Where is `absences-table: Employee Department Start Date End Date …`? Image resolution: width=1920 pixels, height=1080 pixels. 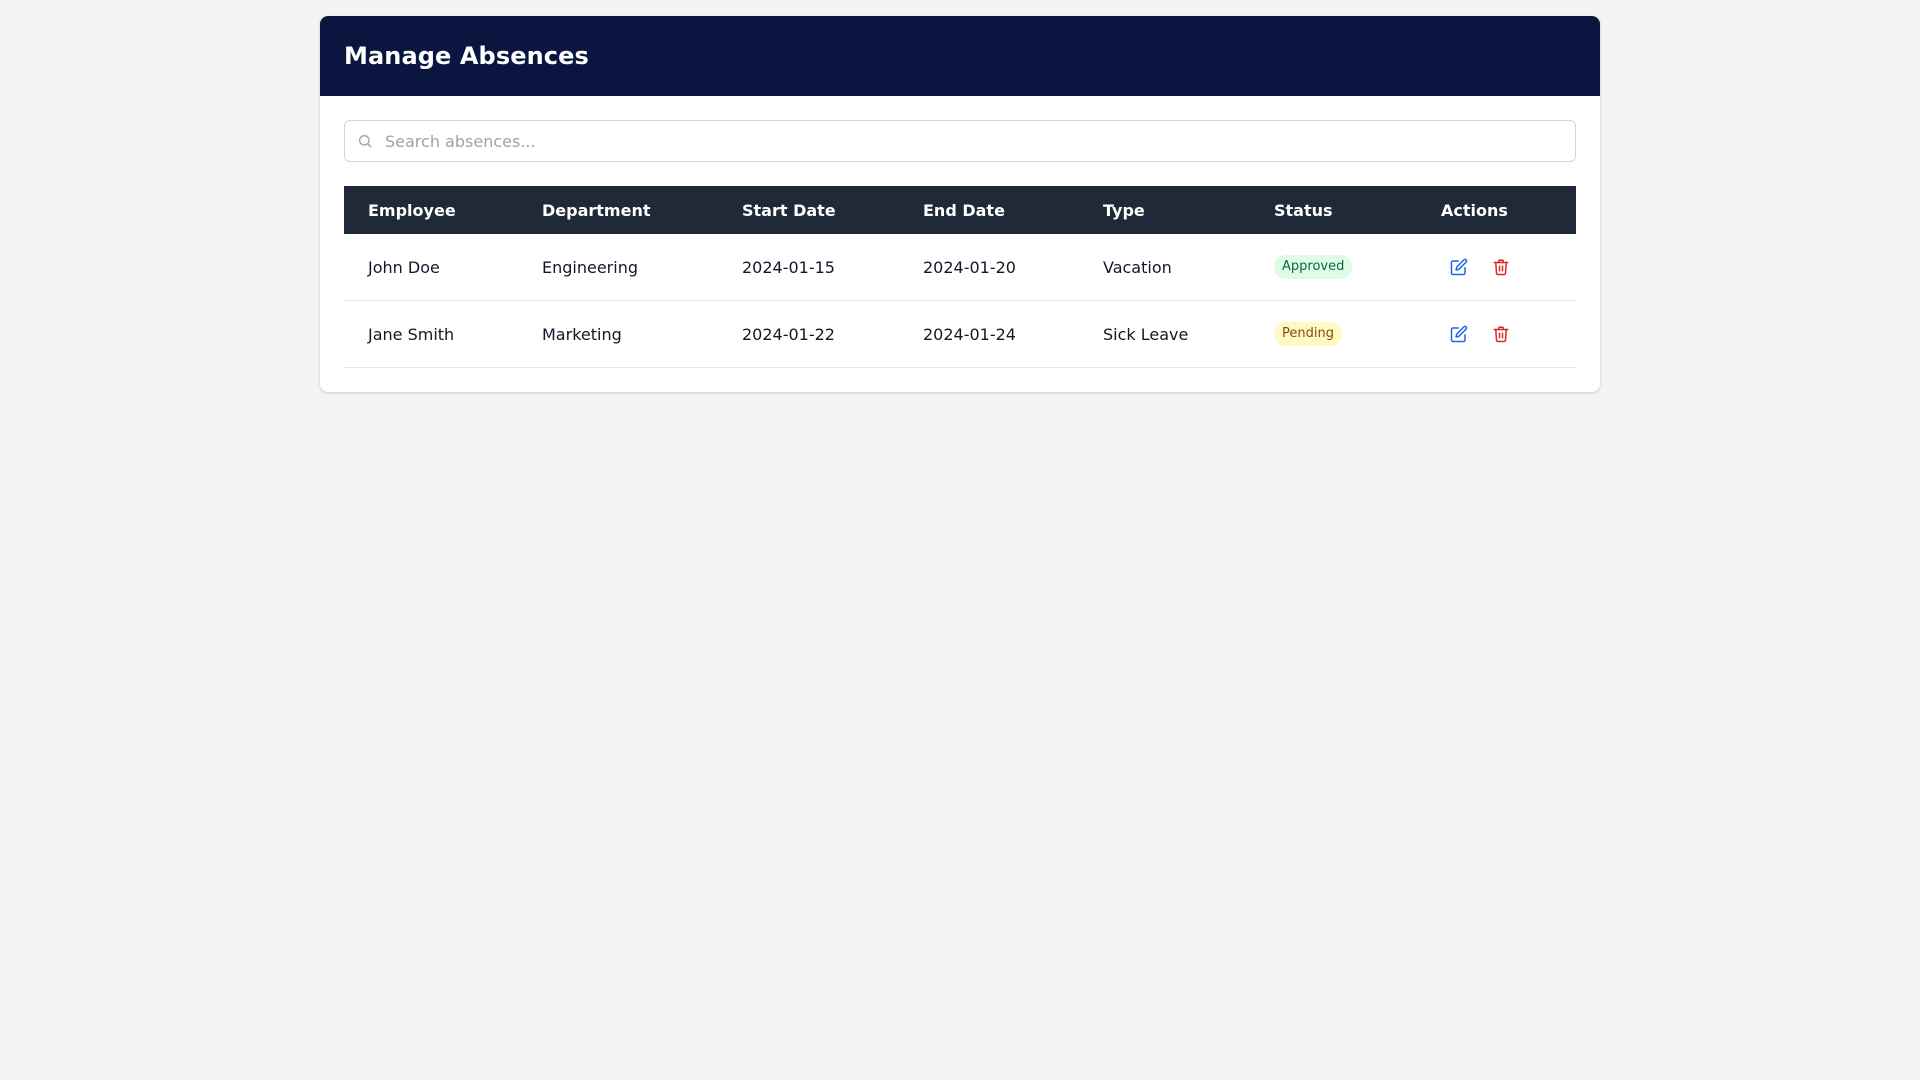 absences-table: Employee Department Start Date End Date … is located at coordinates (960, 277).